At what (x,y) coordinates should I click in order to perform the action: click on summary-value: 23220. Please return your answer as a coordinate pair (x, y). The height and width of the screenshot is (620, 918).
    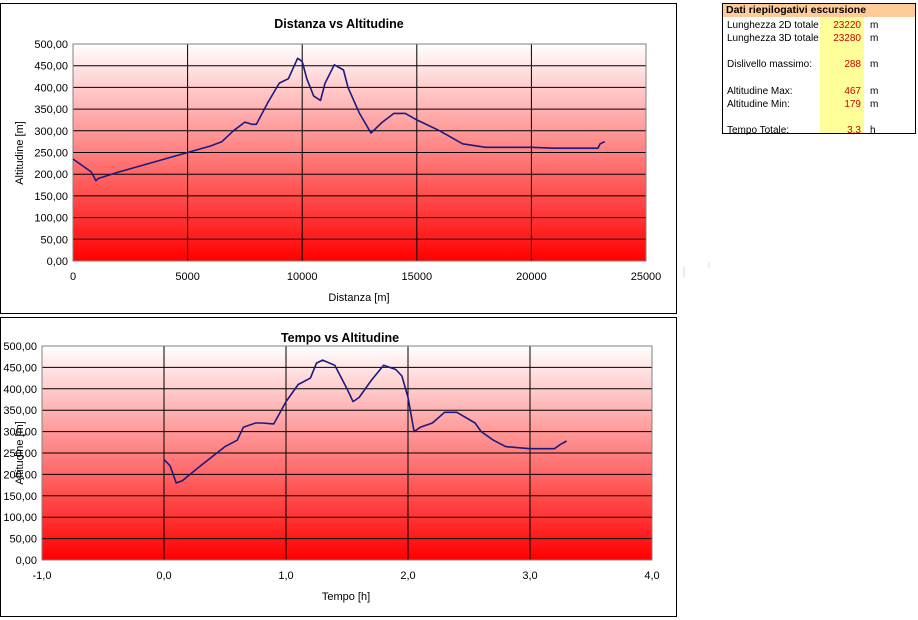
    Looking at the image, I should click on (847, 25).